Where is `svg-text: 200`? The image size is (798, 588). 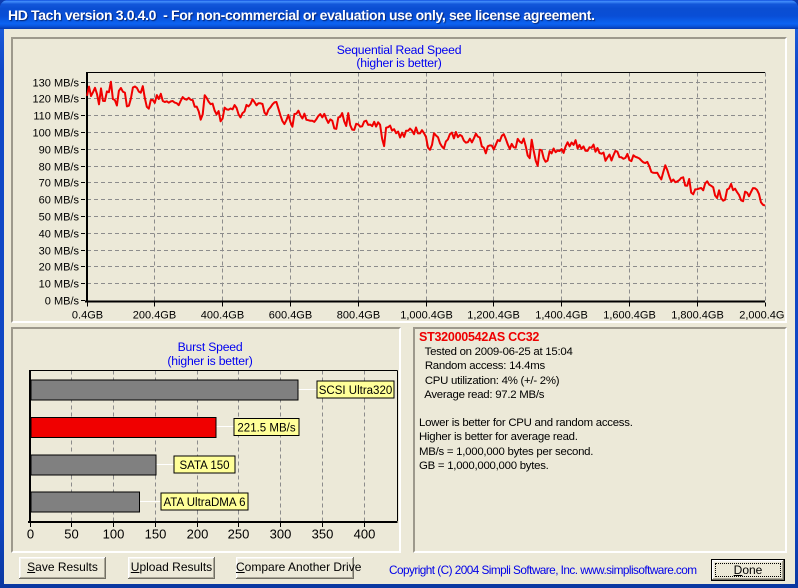 svg-text: 200 is located at coordinates (198, 534).